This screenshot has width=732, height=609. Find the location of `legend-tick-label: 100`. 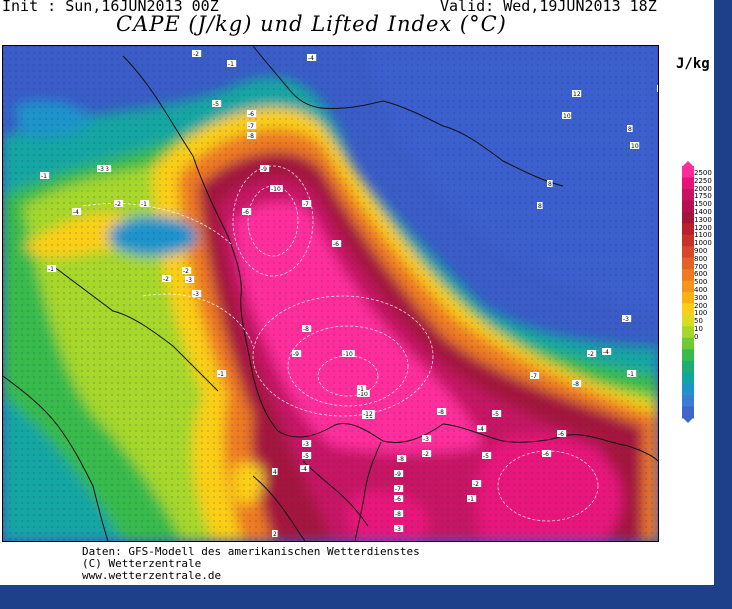

legend-tick-label: 100 is located at coordinates (701, 313).